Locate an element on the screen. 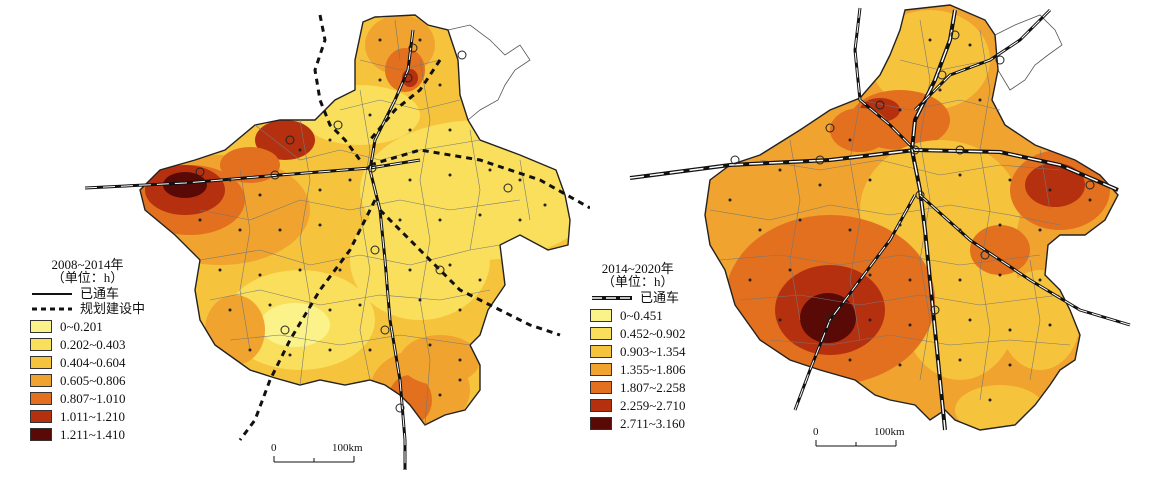  legend-period: 2014~2020年 is located at coordinates (637, 268).